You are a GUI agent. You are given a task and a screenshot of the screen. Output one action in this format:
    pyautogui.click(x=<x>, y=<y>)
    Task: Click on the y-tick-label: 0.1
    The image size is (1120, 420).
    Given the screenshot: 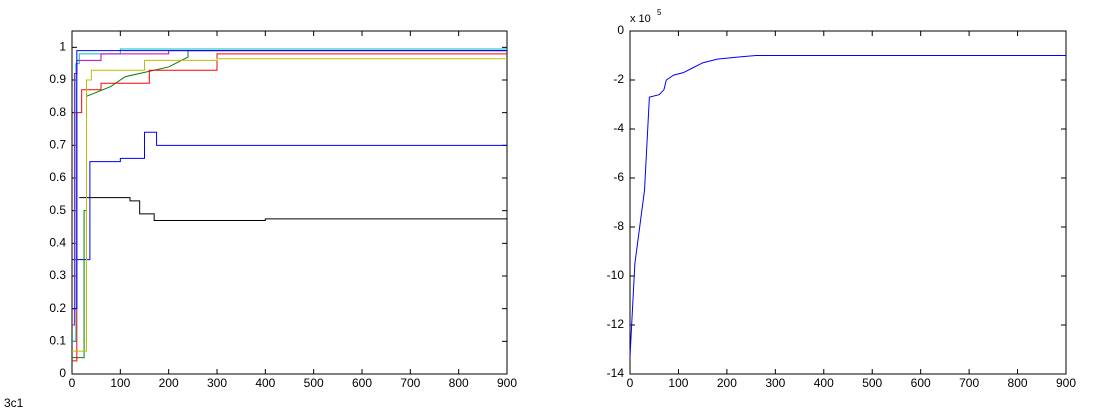 What is the action you would take?
    pyautogui.click(x=57, y=341)
    